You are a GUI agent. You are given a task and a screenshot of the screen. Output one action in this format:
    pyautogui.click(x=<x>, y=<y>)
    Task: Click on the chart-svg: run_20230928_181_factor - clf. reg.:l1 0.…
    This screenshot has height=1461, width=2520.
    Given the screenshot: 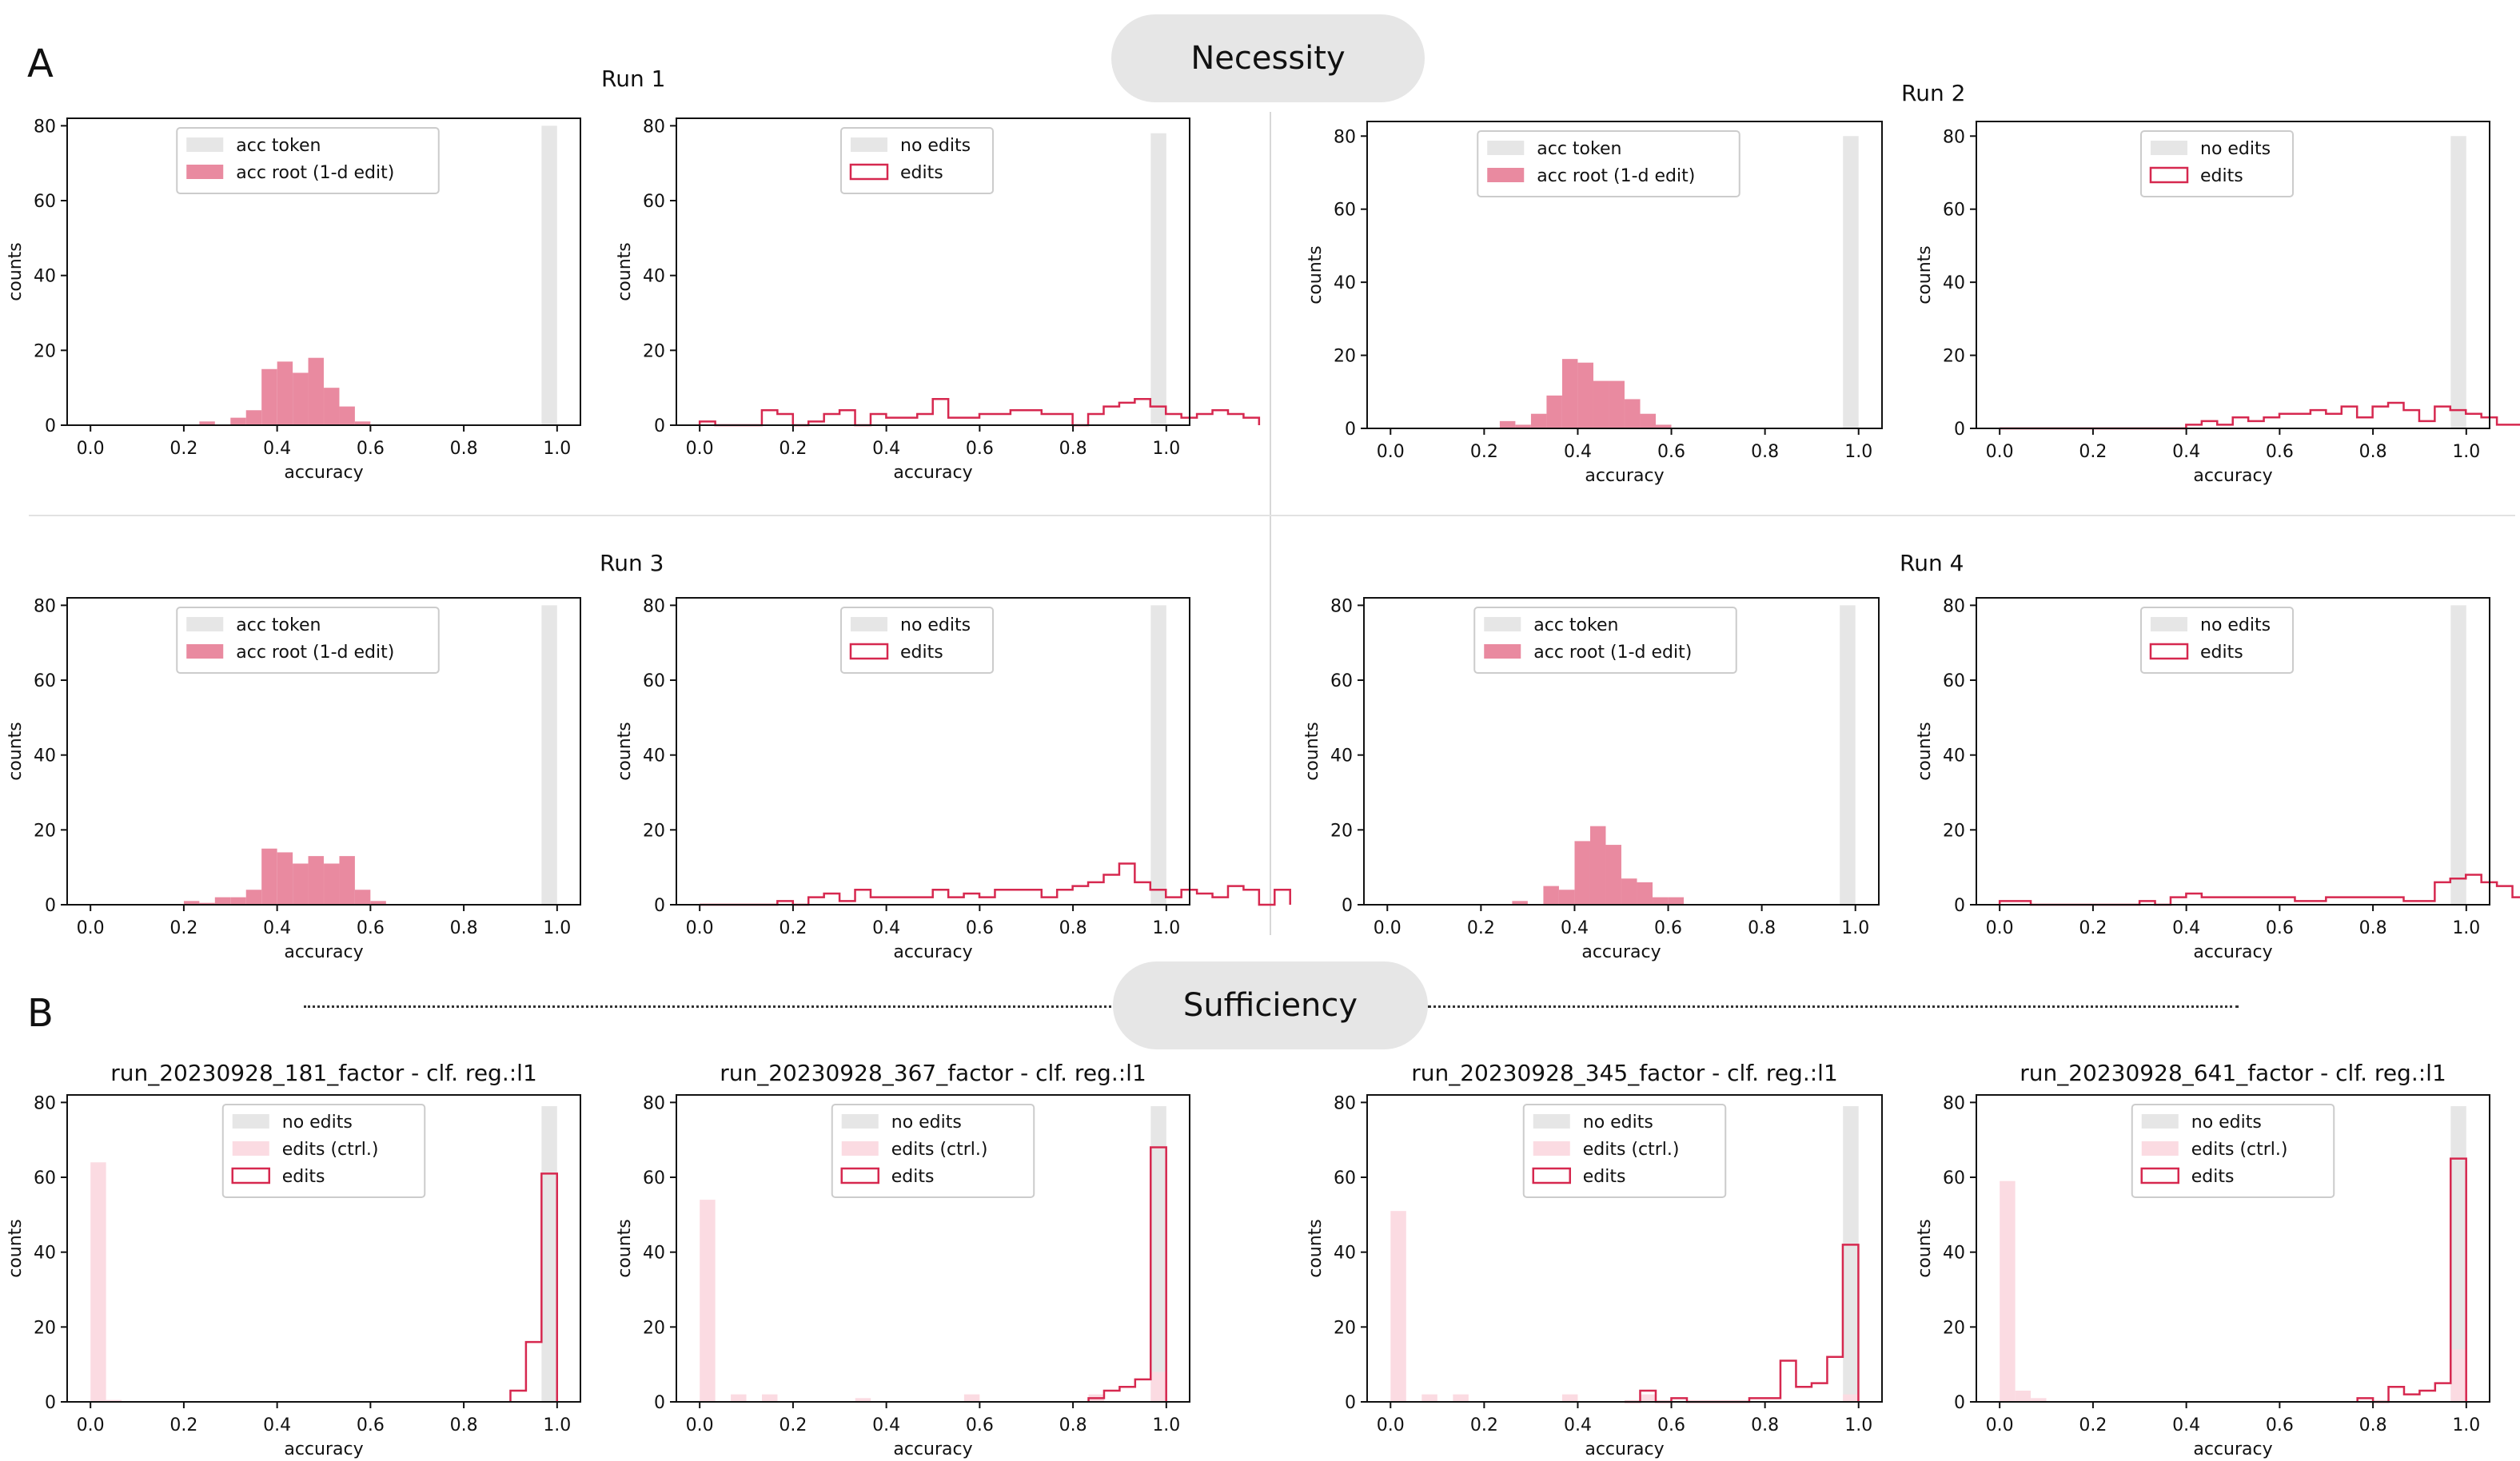 What is the action you would take?
    pyautogui.click(x=293, y=1260)
    